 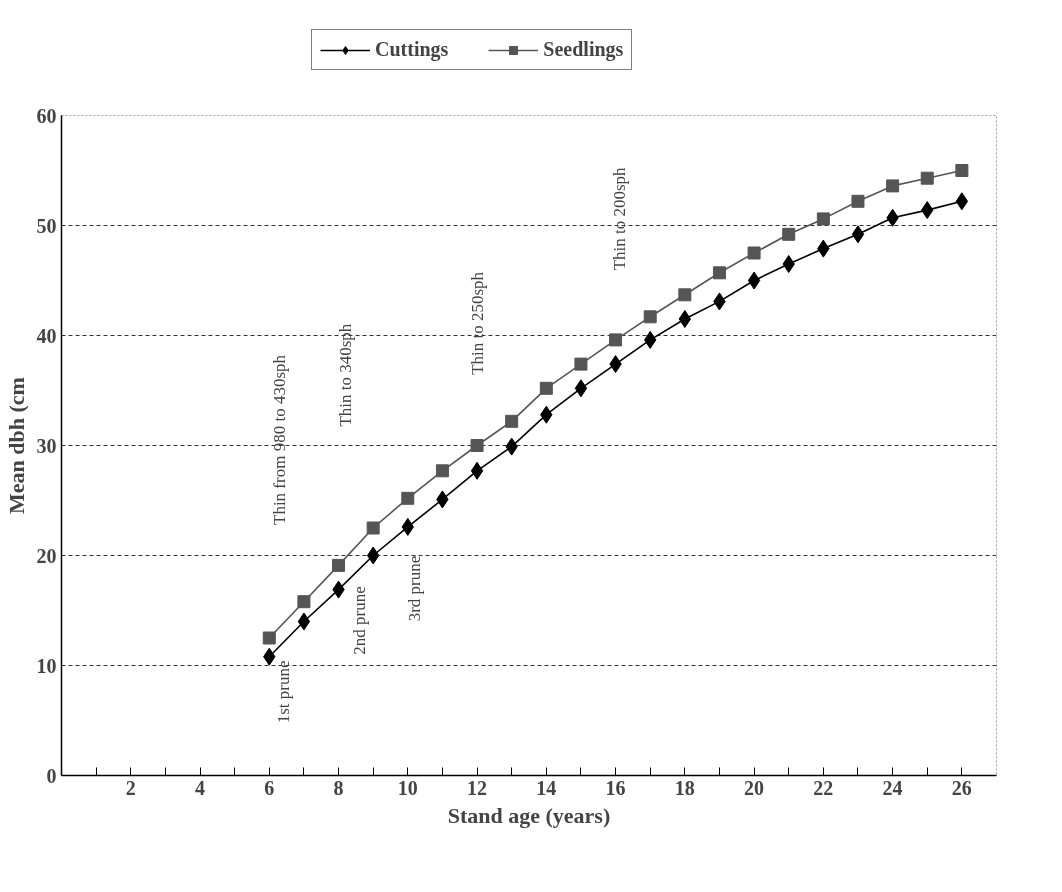 I want to click on x-tick-label: 6, so click(x=269, y=787).